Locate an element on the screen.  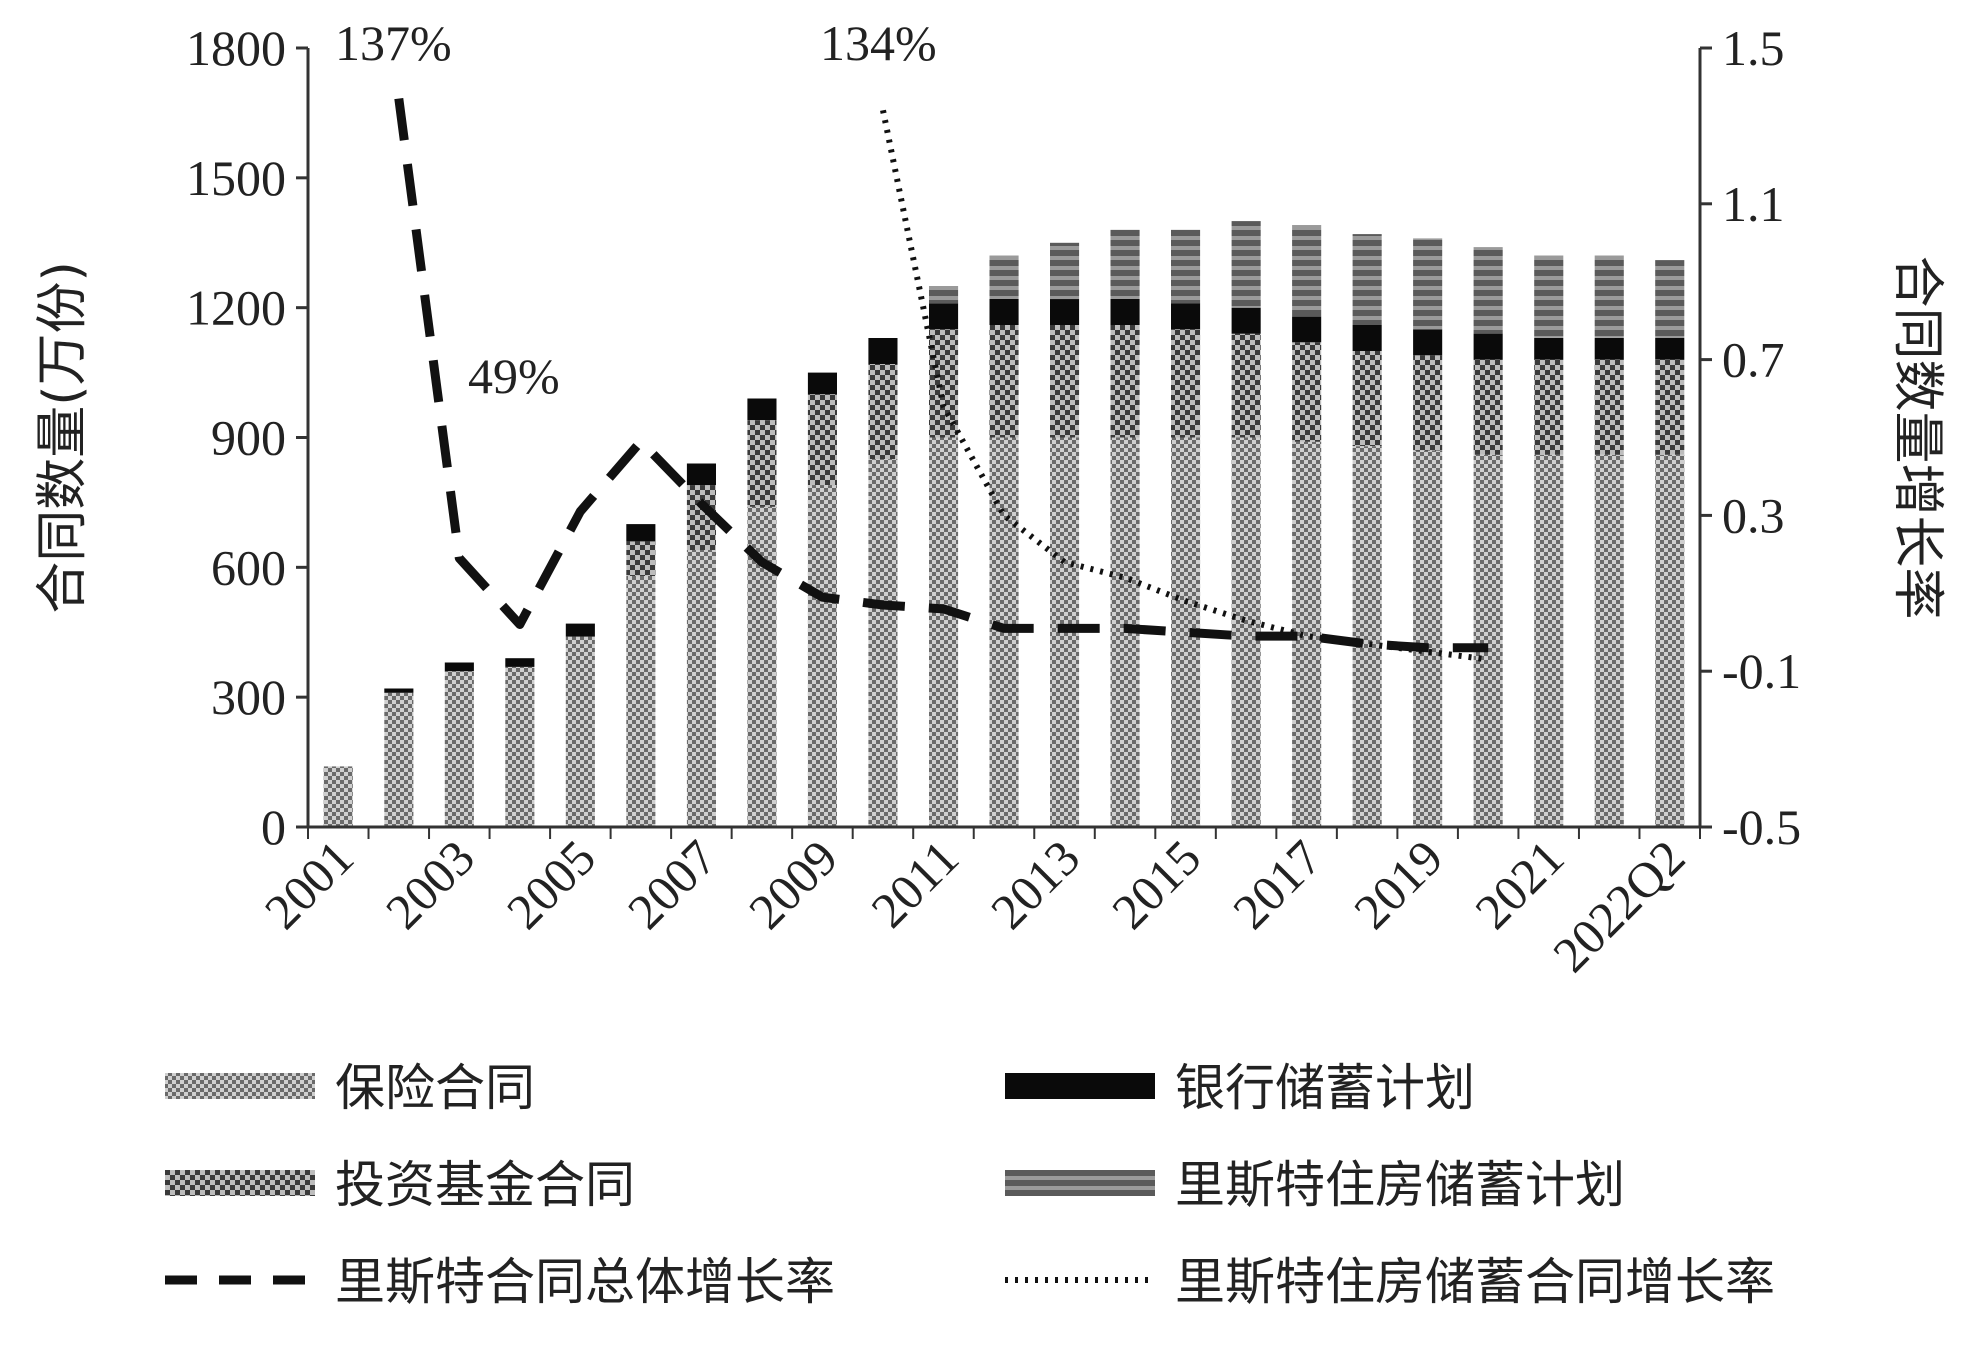
y-right-tick-label: 0.7 is located at coordinates (1753, 360).